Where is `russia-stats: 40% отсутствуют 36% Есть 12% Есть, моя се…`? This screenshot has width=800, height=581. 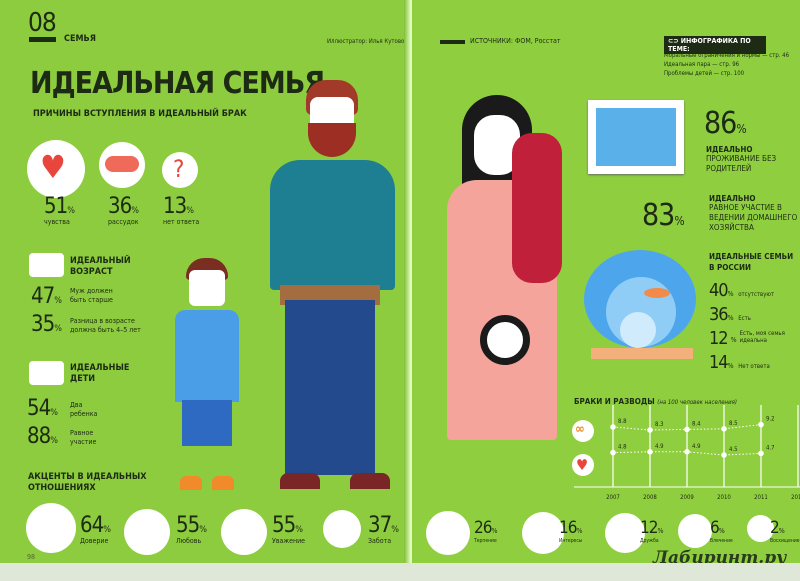 russia-stats: 40% отсутствуют 36% Есть 12% Есть, моя се… is located at coordinates (754, 328).